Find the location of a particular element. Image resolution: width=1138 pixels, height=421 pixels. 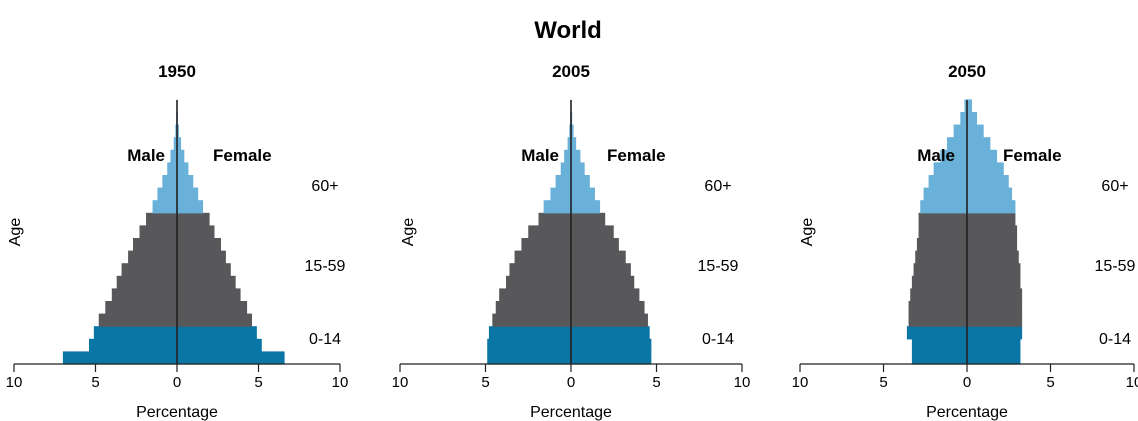

panel-title: 2005 is located at coordinates (571, 71).